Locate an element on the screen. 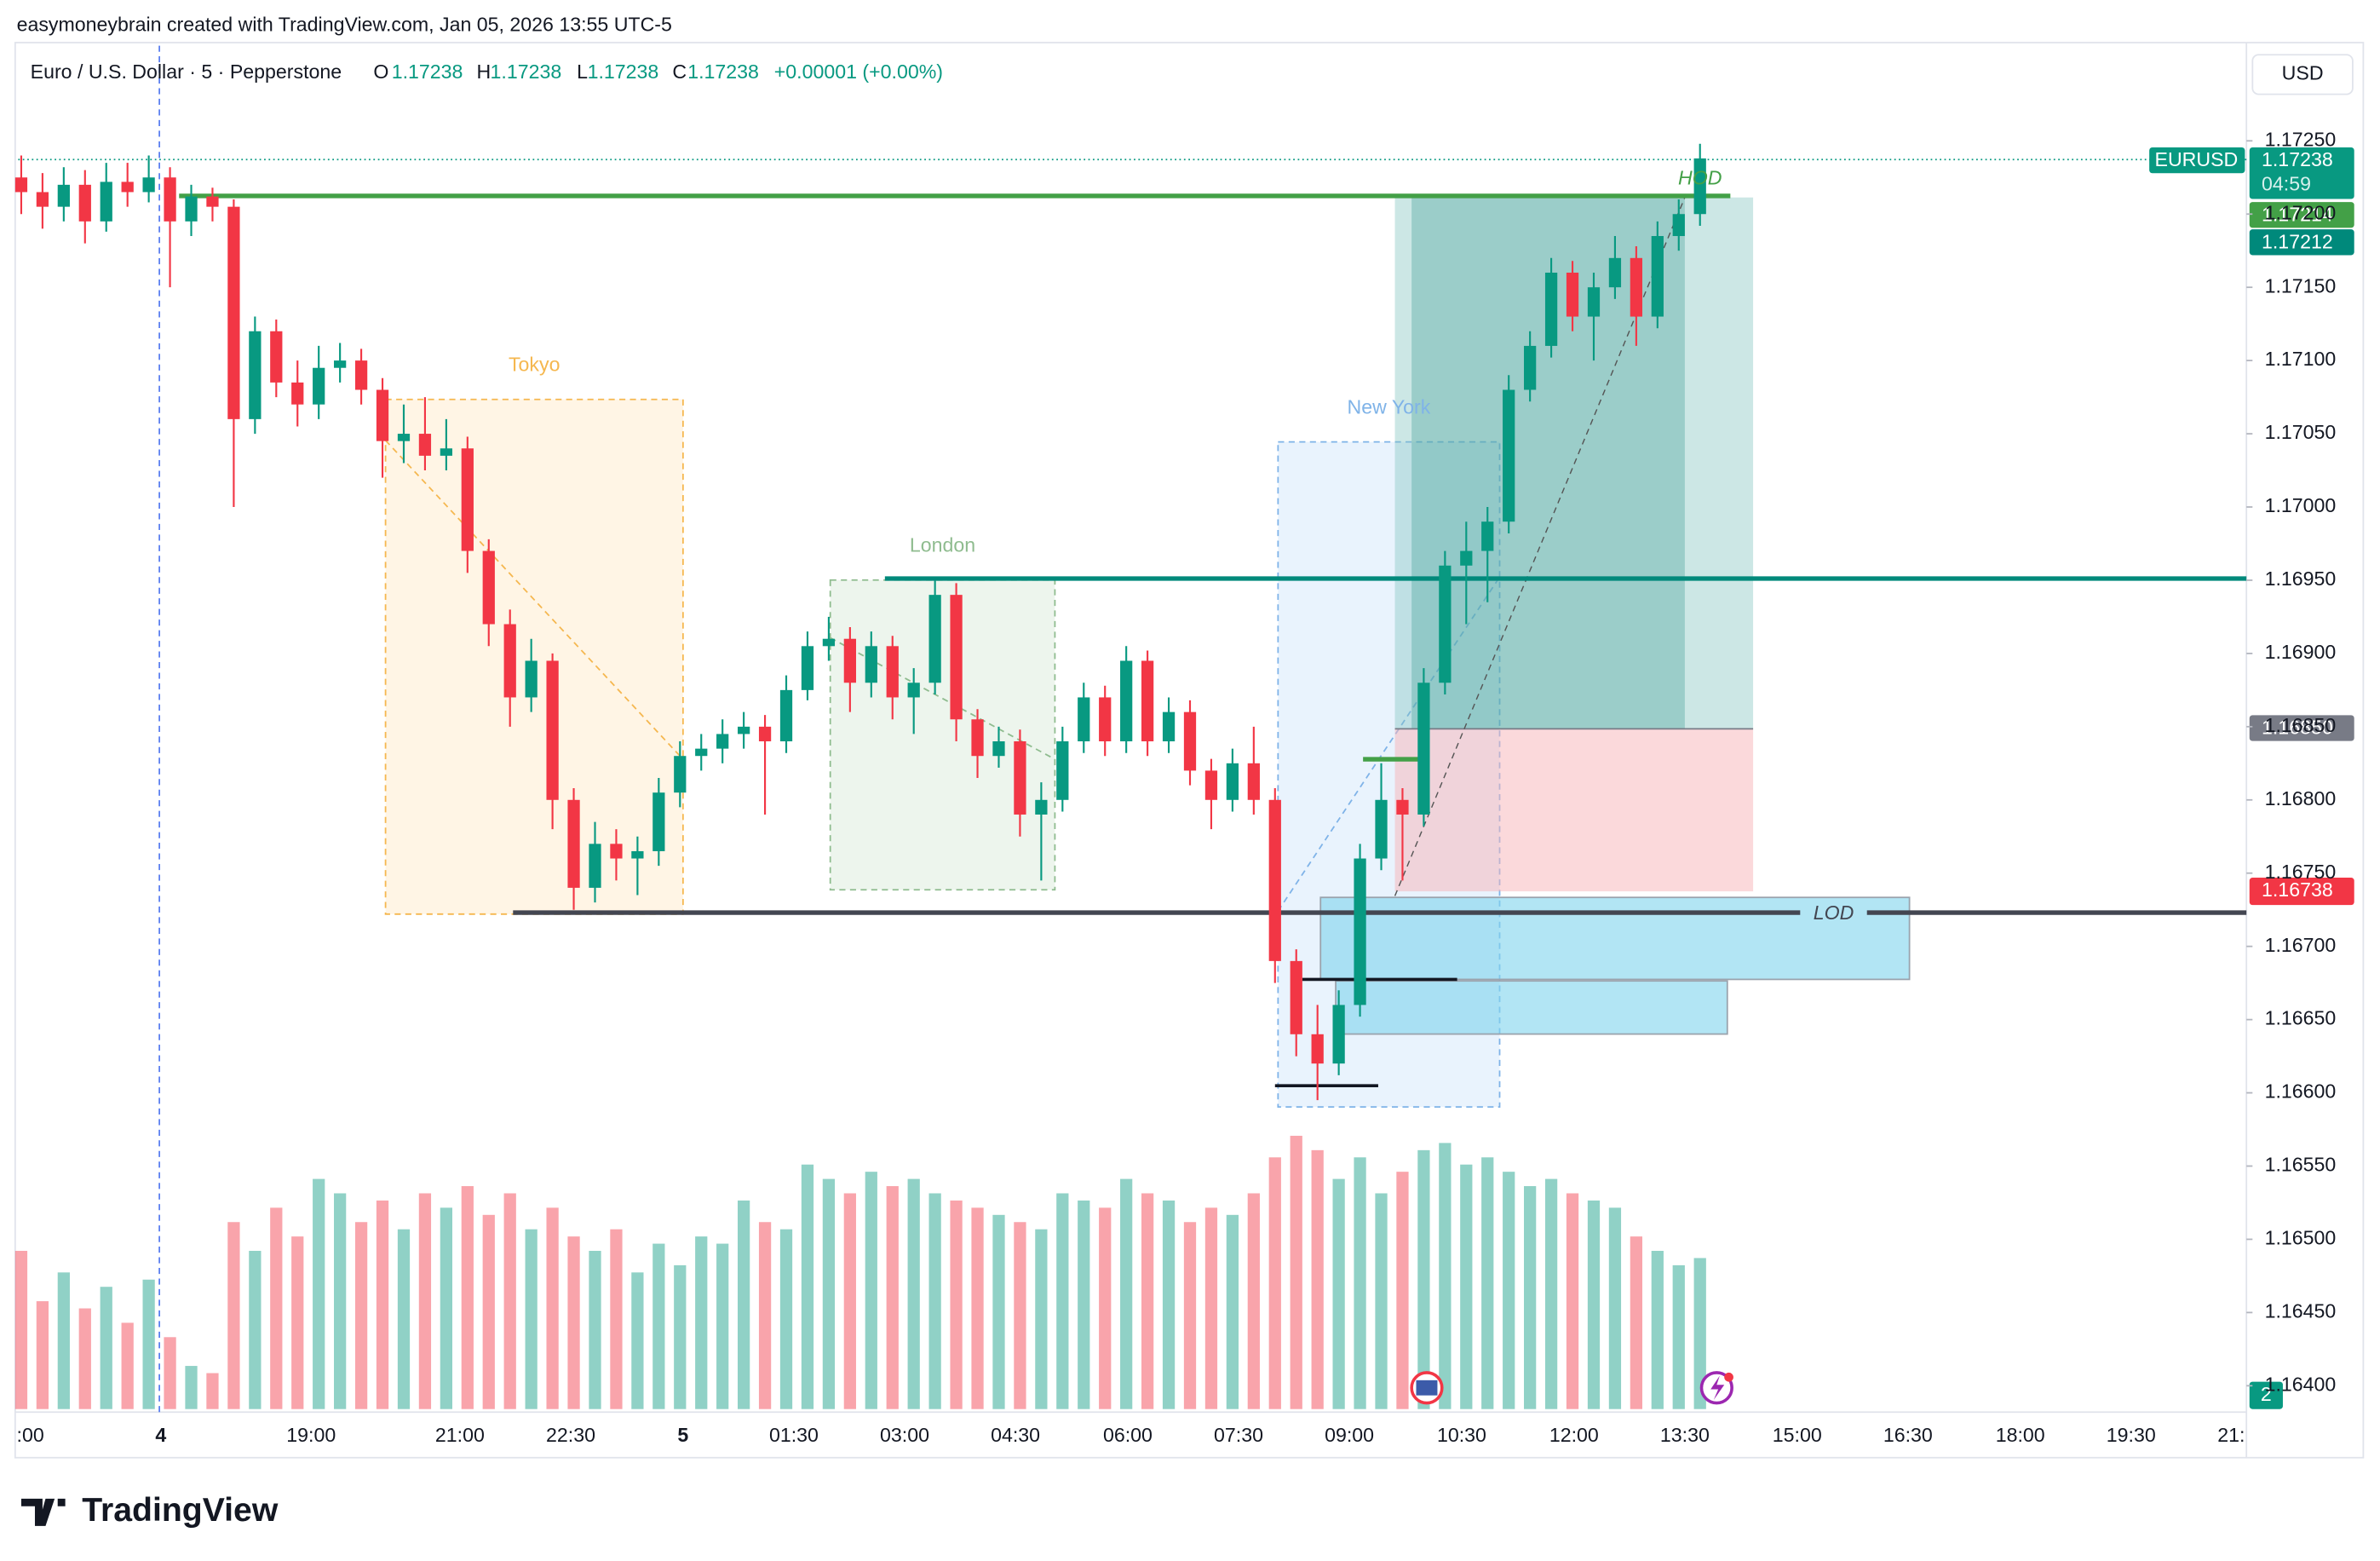 The height and width of the screenshot is (1561, 2380). y-tick-label: 1.16750 is located at coordinates (2301, 872).